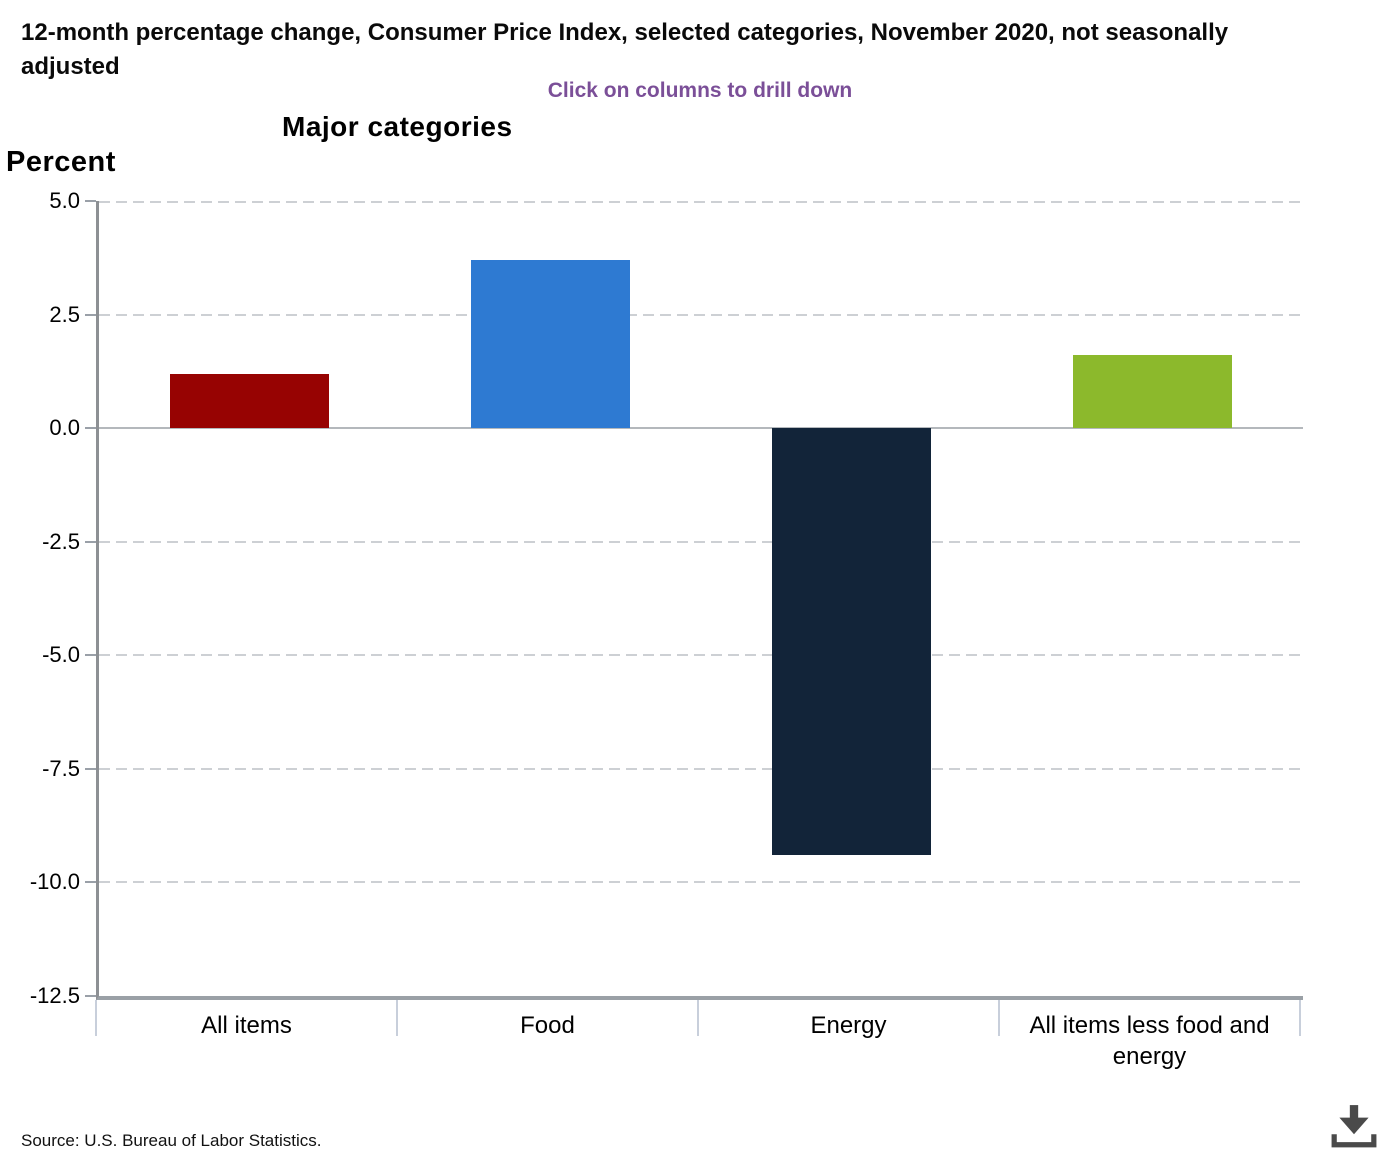  What do you see at coordinates (64, 200) in the screenshot?
I see `y-tick-label: 5.0` at bounding box center [64, 200].